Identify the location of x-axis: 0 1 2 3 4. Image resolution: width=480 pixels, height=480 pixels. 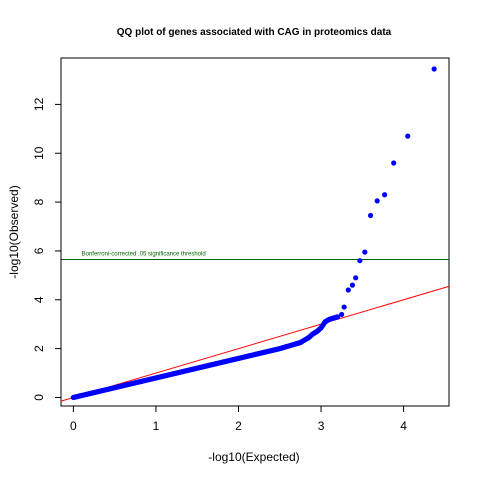
(238, 419).